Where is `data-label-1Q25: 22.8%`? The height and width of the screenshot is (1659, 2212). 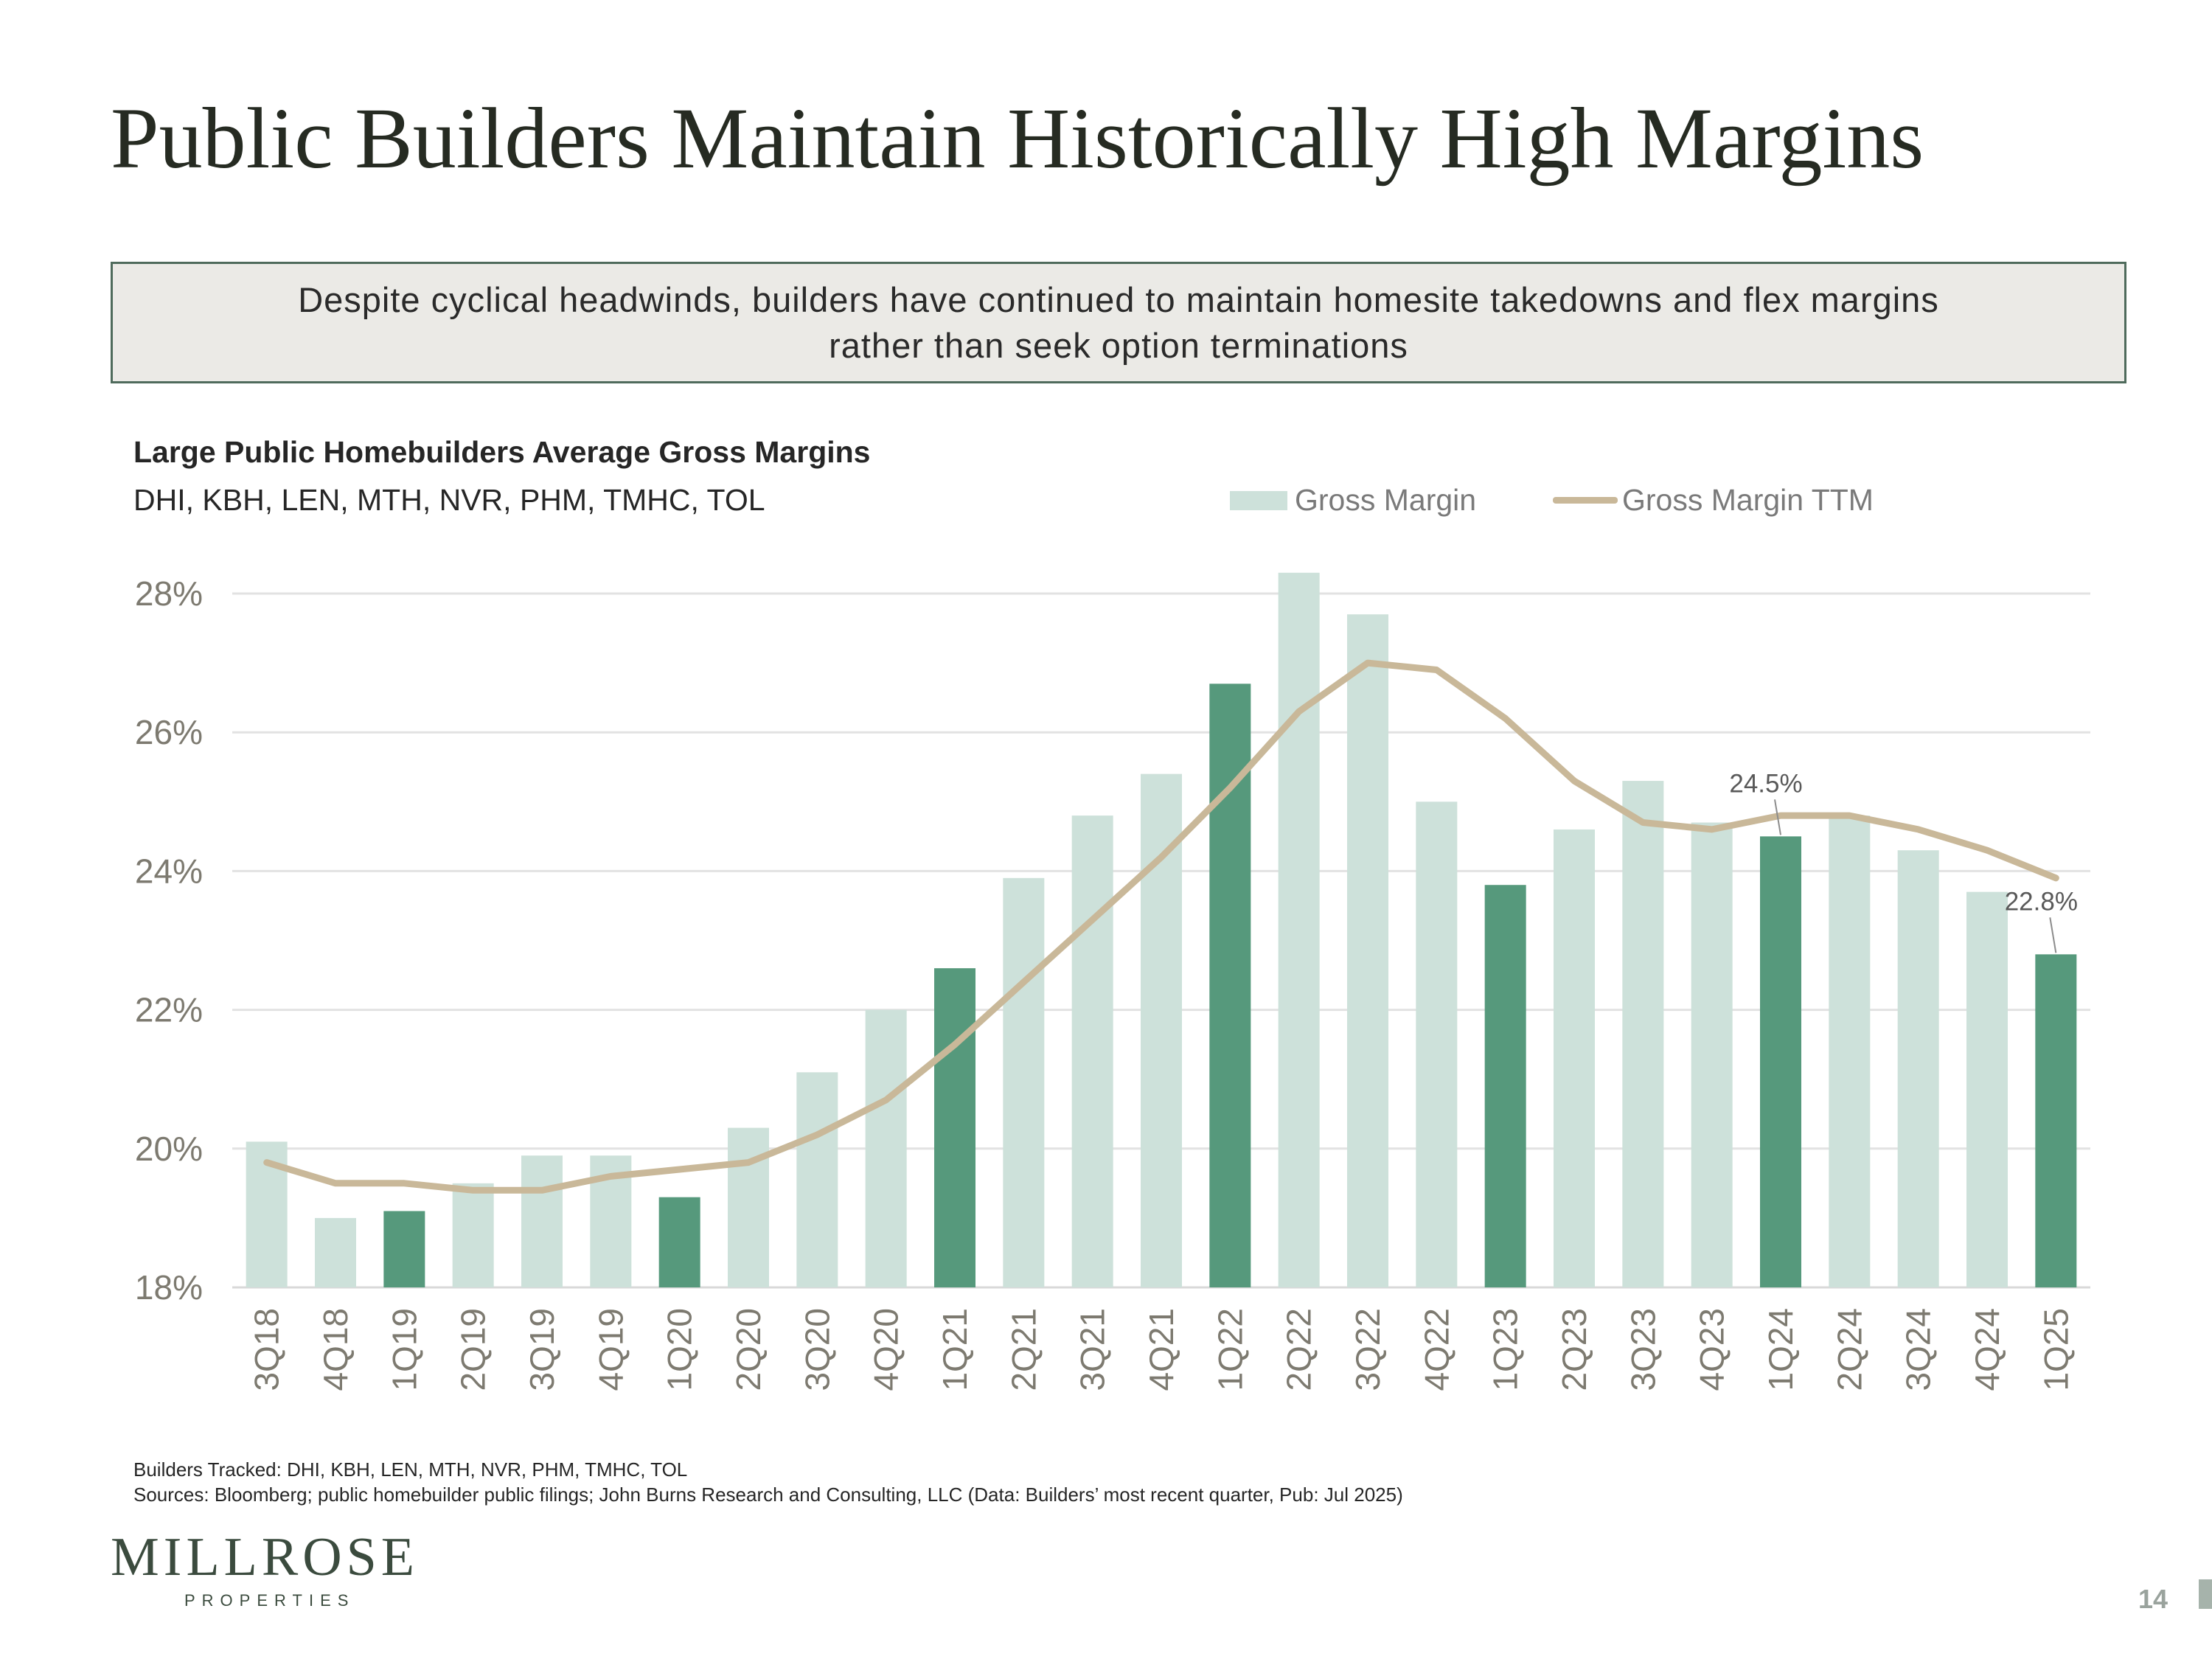 data-label-1Q25: 22.8% is located at coordinates (2041, 901).